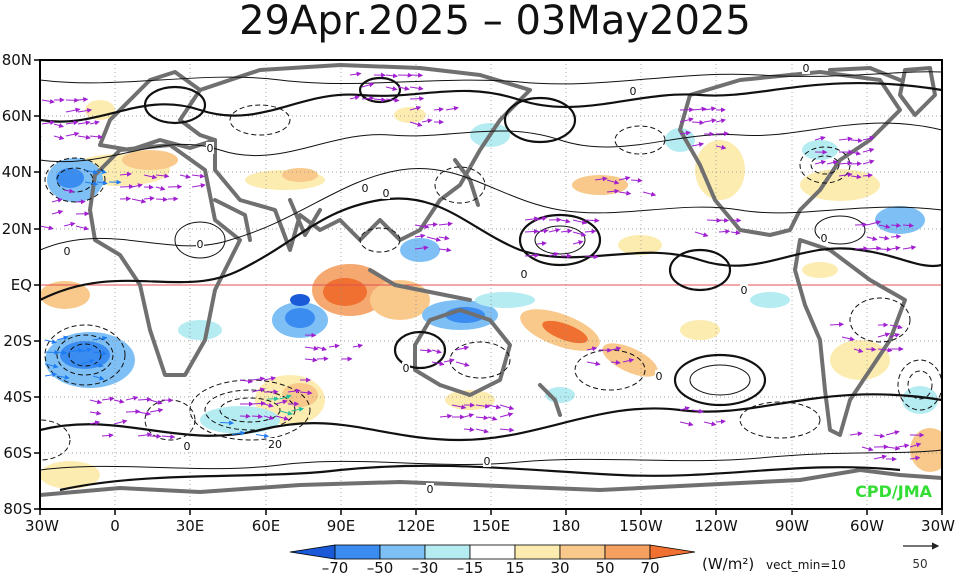 Image resolution: width=961 pixels, height=575 pixels. What do you see at coordinates (559, 567) in the screenshot?
I see `colorbar-tick: 30` at bounding box center [559, 567].